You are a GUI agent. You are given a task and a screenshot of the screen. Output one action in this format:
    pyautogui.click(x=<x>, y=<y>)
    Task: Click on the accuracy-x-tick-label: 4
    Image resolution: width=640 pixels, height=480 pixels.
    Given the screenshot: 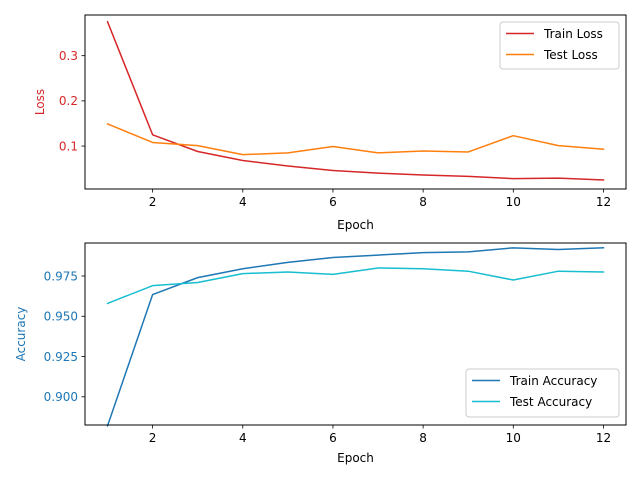 What is the action you would take?
    pyautogui.click(x=243, y=438)
    